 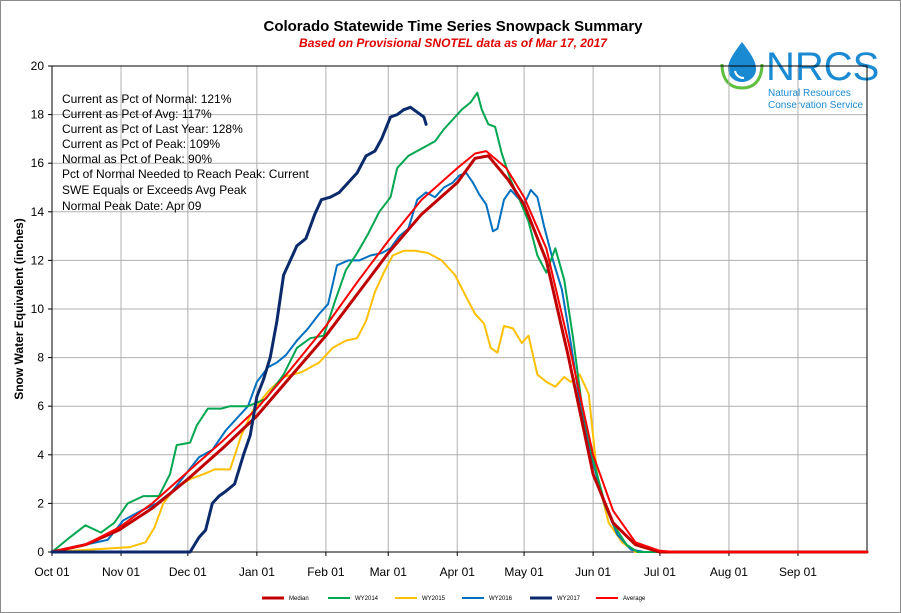 I want to click on y-tick-label: 6, so click(x=40, y=406).